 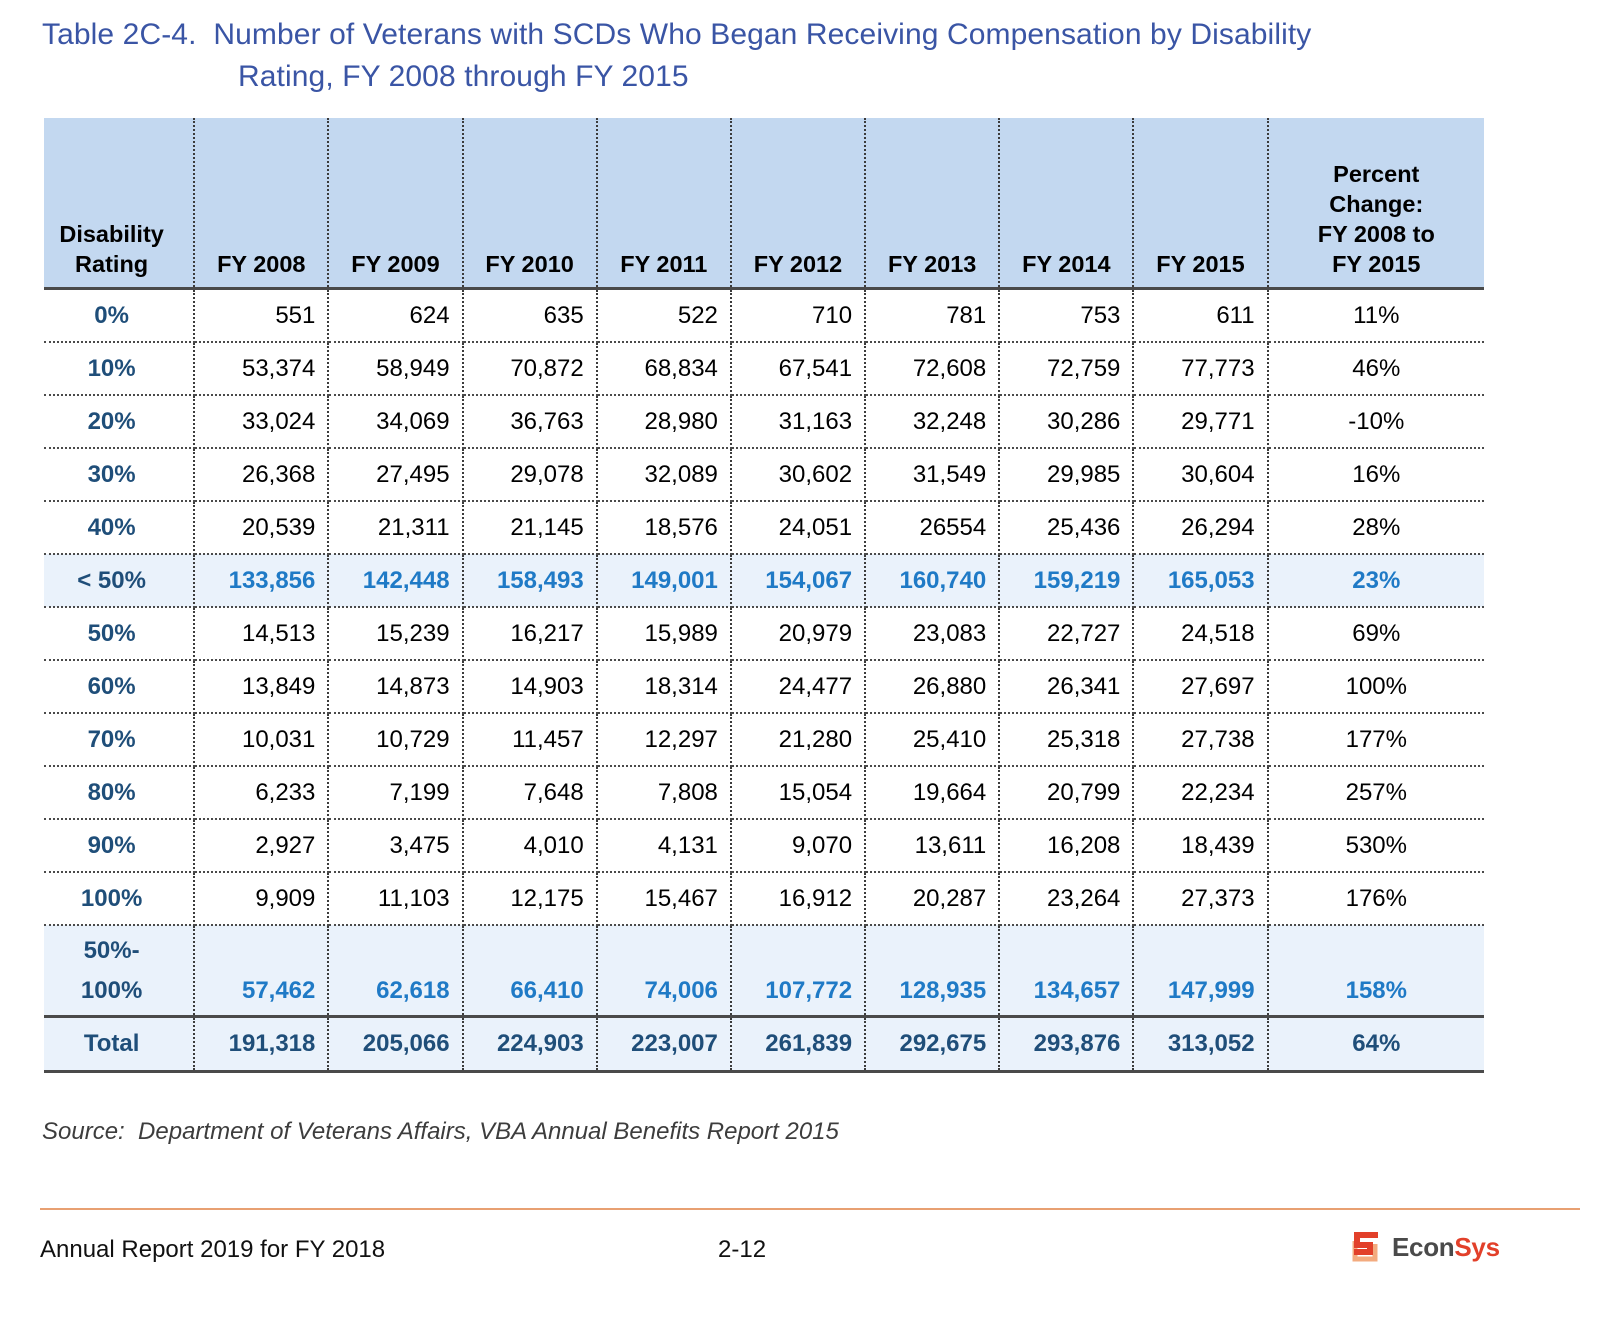 What do you see at coordinates (120, 368) in the screenshot?
I see `row-label-cell: 10%` at bounding box center [120, 368].